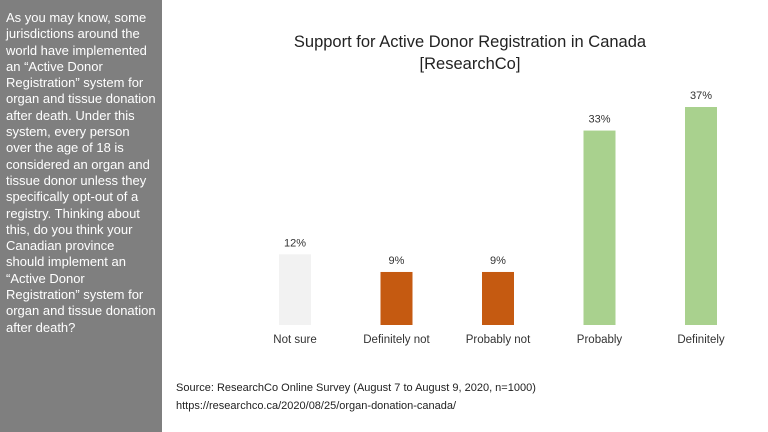 This screenshot has width=768, height=432. Describe the element at coordinates (470, 64) in the screenshot. I see `chart-subtitle: [ResearchCo]` at that location.